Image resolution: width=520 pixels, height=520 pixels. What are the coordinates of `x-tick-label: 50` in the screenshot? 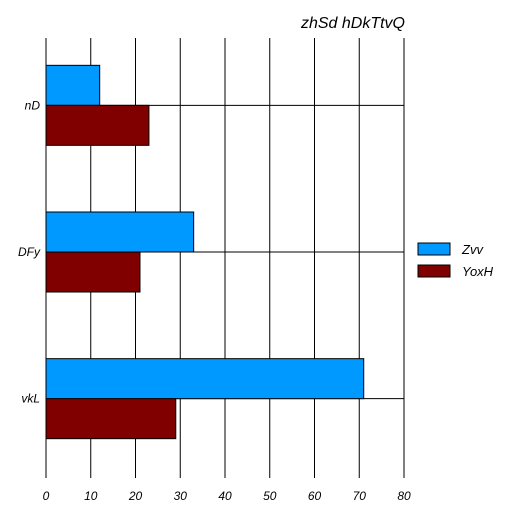 It's located at (270, 496).